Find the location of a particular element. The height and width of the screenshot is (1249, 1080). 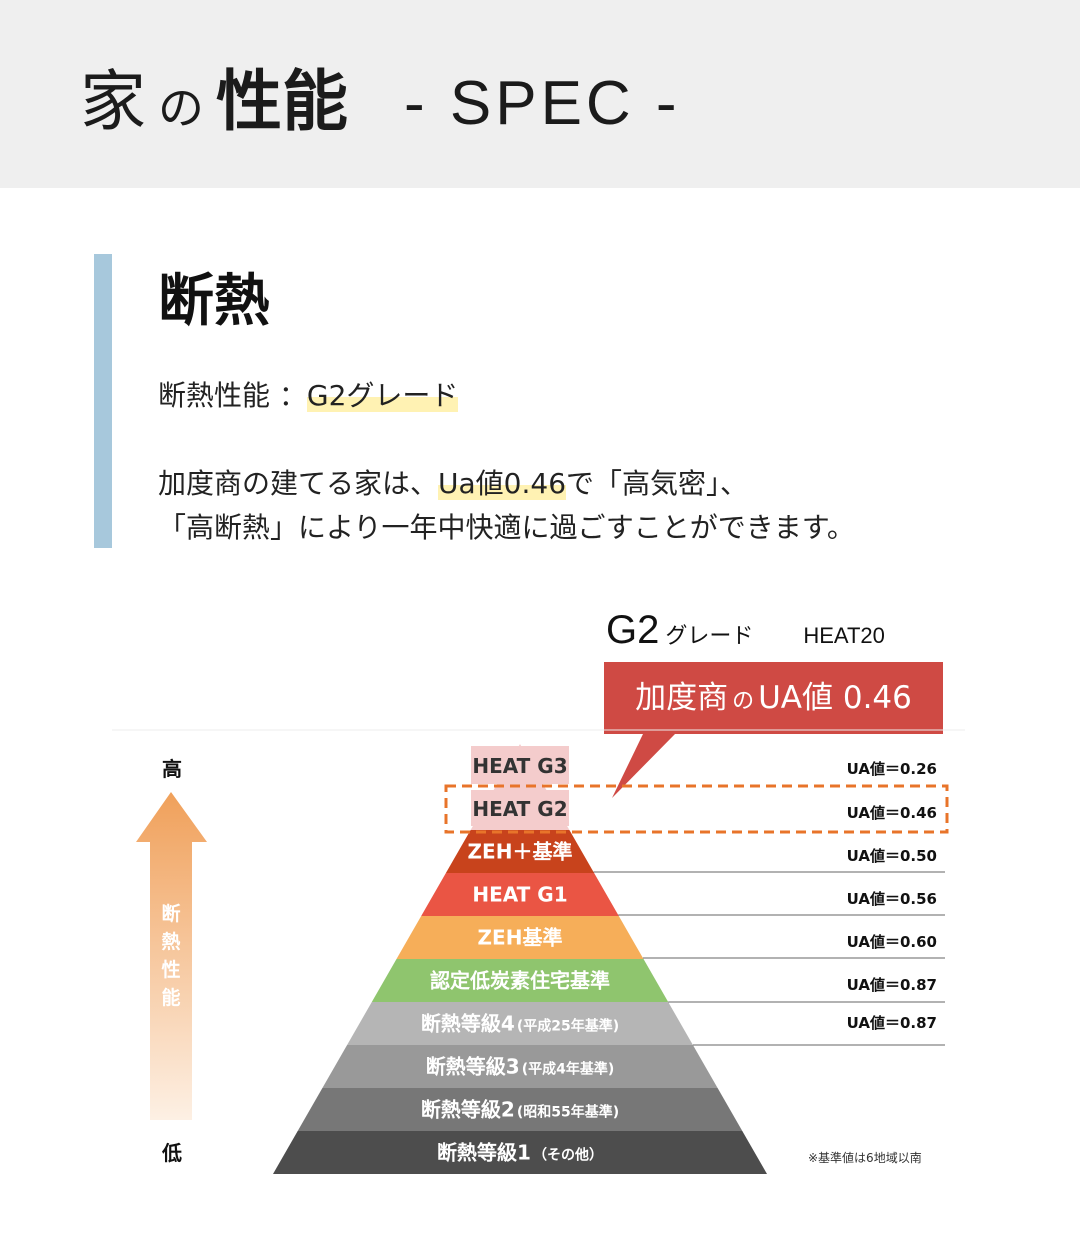

desc-line-1: 加度商の建てる家は、Ua値0.46で「高気密」、 is located at coordinates (506, 484).